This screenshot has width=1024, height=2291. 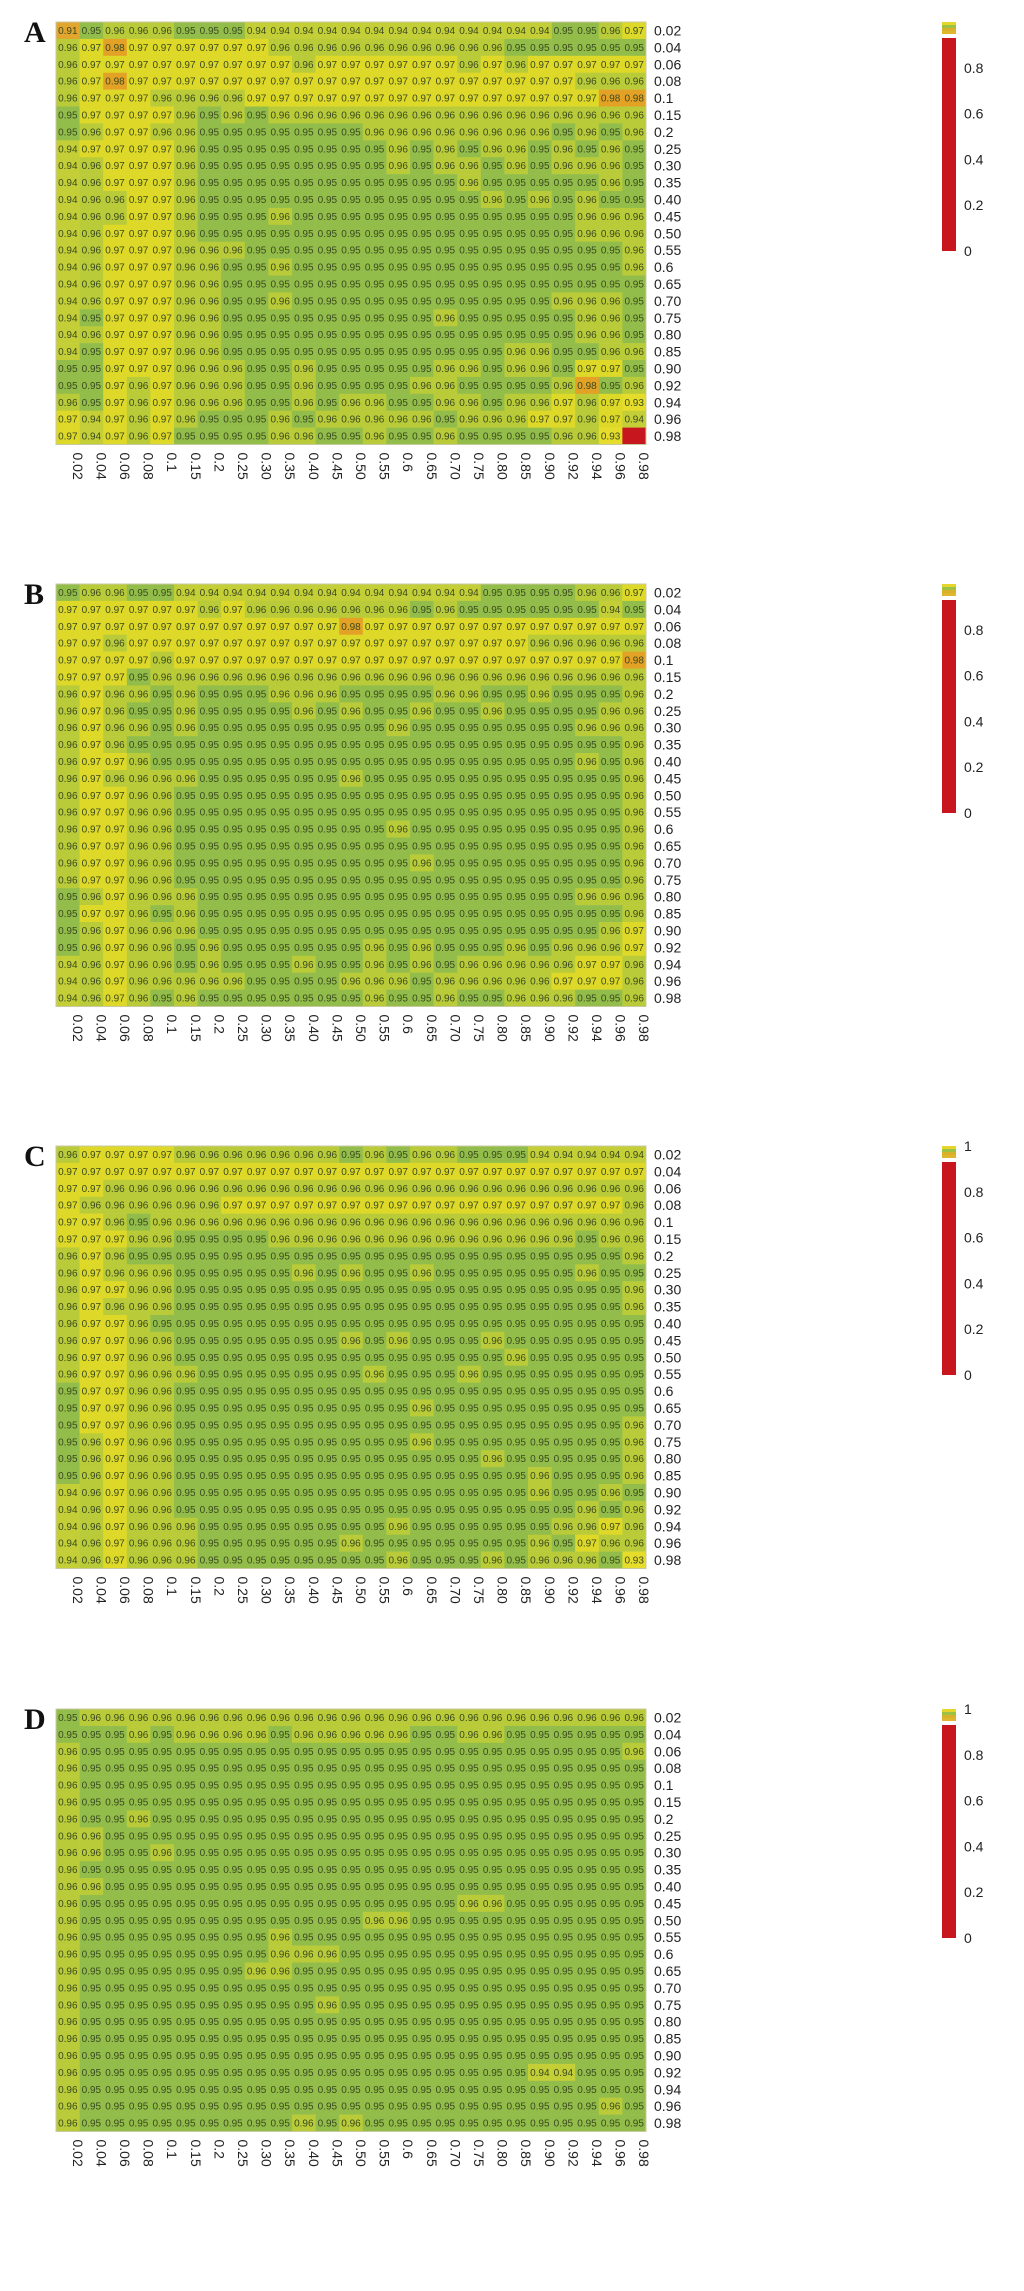 I want to click on y-tick-label: 0.2, so click(x=664, y=694).